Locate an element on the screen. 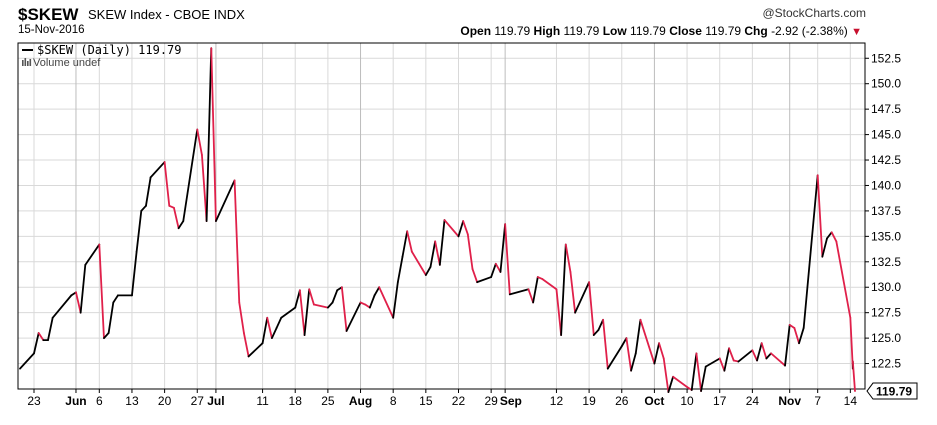  chg-label: Chg is located at coordinates (756, 31).